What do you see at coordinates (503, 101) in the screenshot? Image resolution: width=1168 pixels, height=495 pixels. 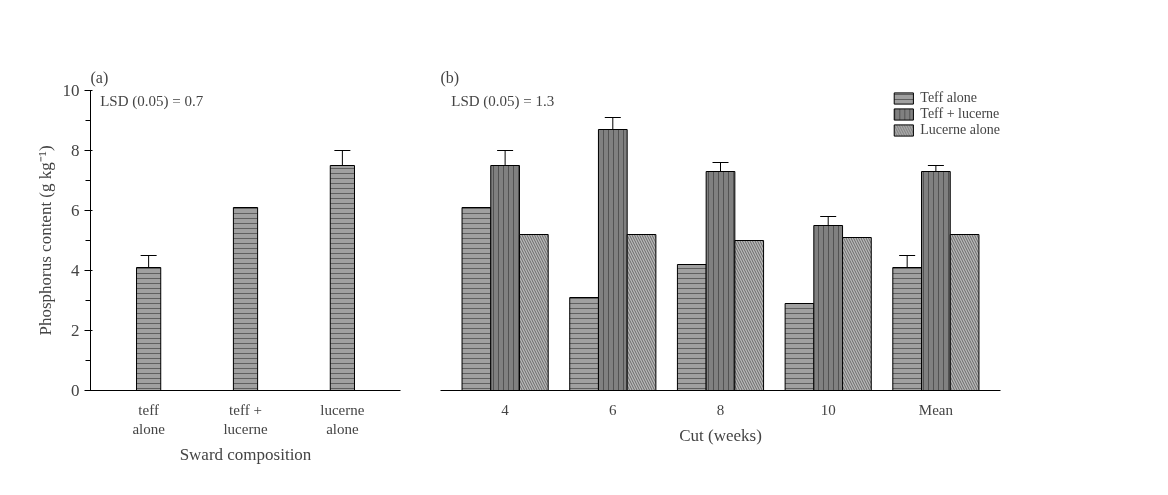 I see `annotation: LSD (0.05) = 1.3` at bounding box center [503, 101].